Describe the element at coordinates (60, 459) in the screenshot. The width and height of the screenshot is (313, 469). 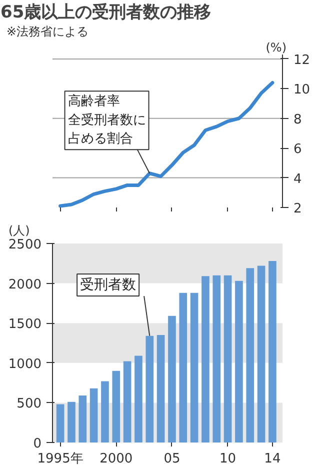
I see `x-tick-label: 1995年` at that location.